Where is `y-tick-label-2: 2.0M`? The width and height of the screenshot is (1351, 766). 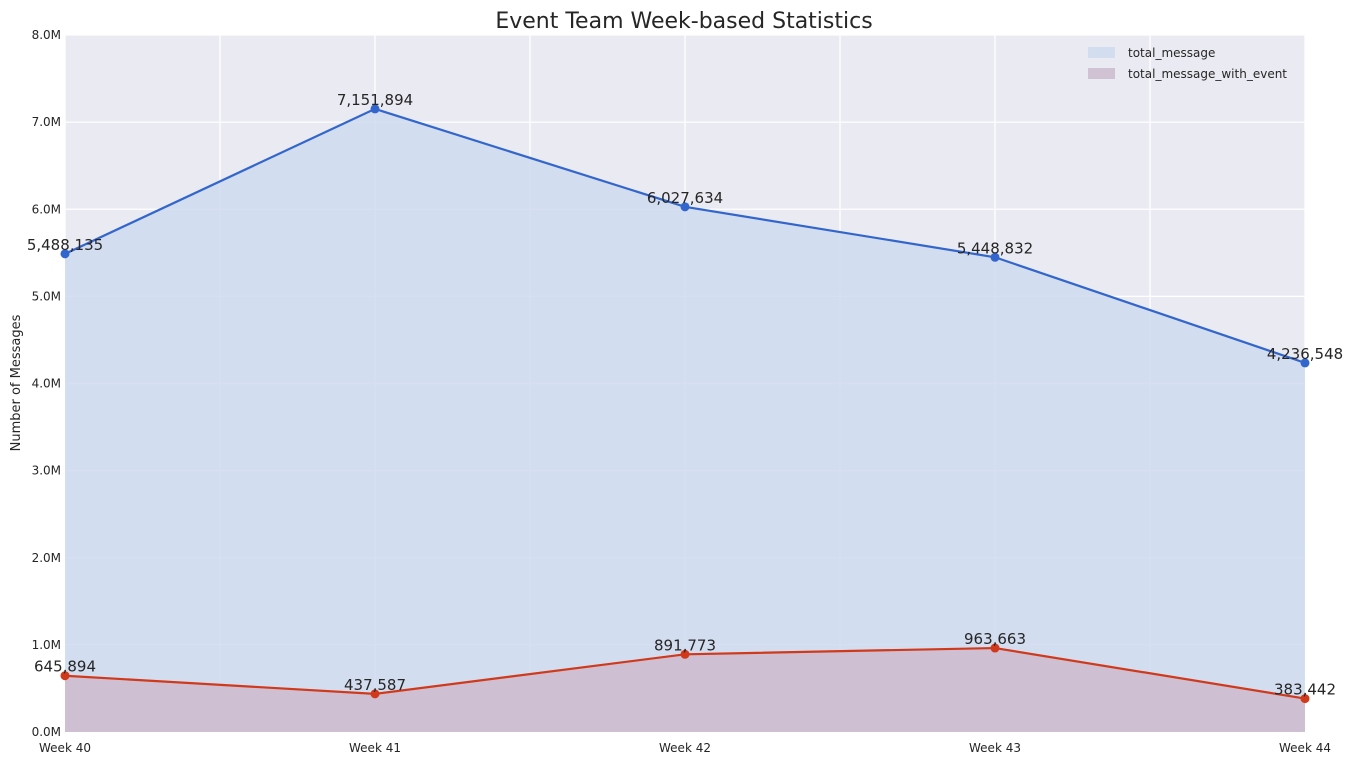 y-tick-label-2: 2.0M is located at coordinates (46, 558).